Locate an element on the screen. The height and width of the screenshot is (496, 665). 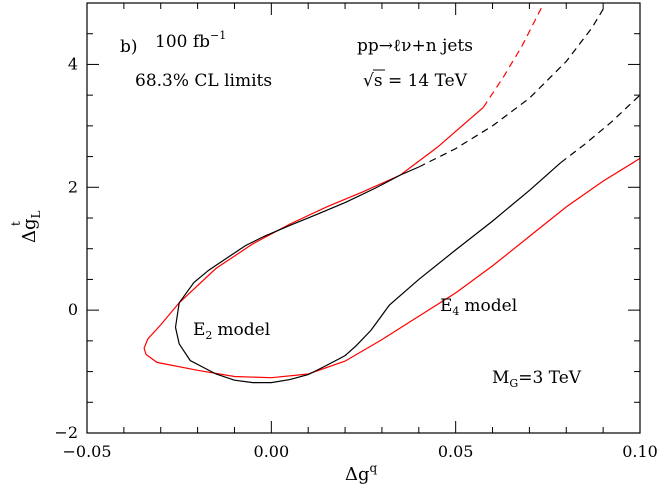
e2-contour-dashed-upper is located at coordinates (512, 86).